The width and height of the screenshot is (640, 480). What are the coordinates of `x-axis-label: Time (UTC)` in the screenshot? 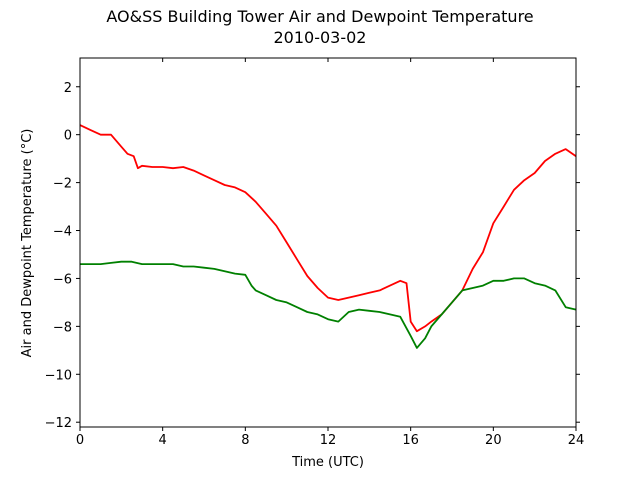 It's located at (327, 462).